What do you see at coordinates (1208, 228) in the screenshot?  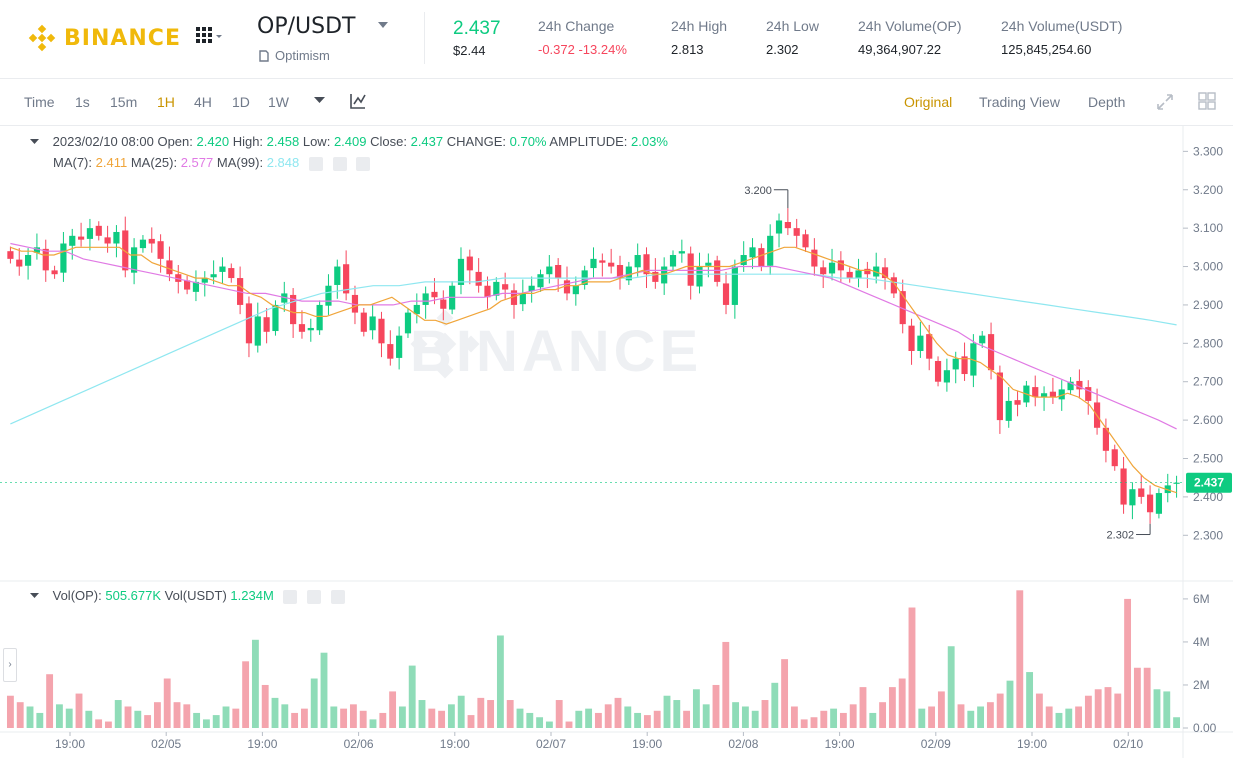 I see `price-tick-label: 3.100` at bounding box center [1208, 228].